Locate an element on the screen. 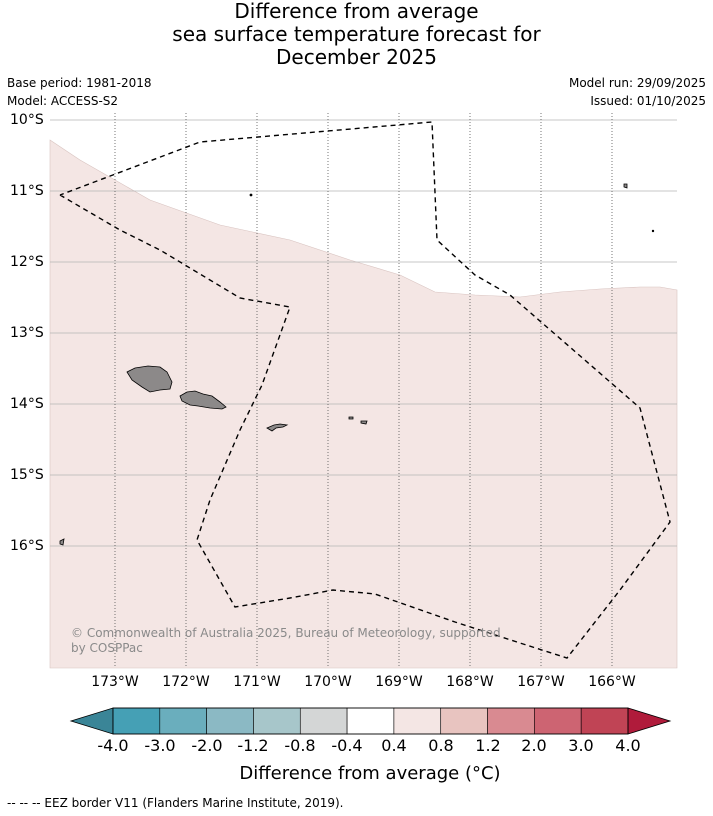 The image size is (713, 816). colorbar-tick-label: 2.0 is located at coordinates (534, 745).